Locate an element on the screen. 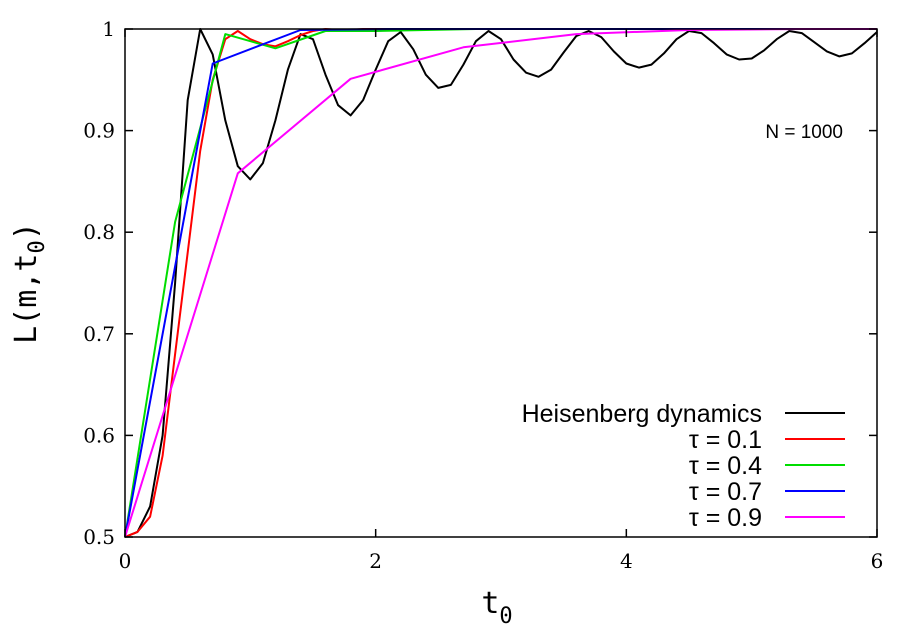 Image resolution: width=920 pixels, height=643 pixels. legend-label-1: τ = 0.1 is located at coordinates (725, 440).